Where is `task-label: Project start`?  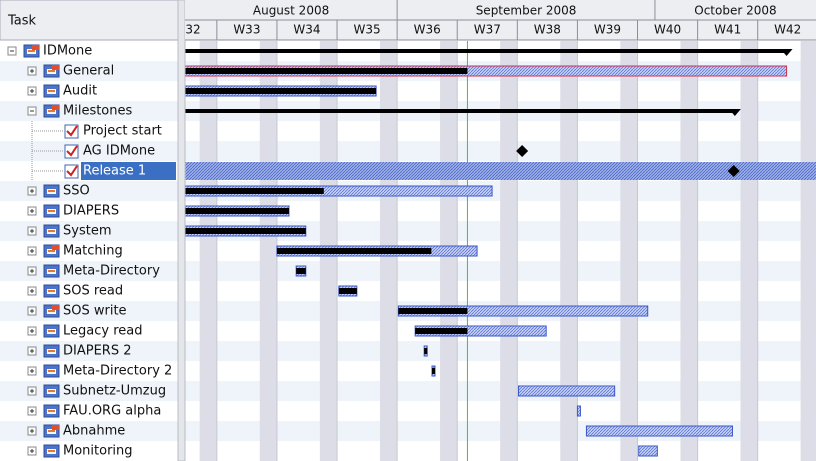
task-label: Project start is located at coordinates (122, 131).